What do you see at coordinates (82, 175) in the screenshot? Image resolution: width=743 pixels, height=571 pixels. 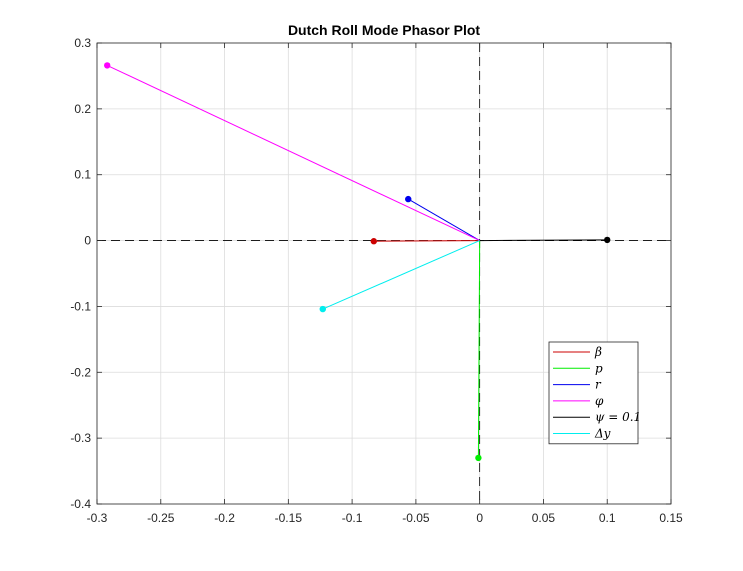 I see `y-tick-label: 0.1` at bounding box center [82, 175].